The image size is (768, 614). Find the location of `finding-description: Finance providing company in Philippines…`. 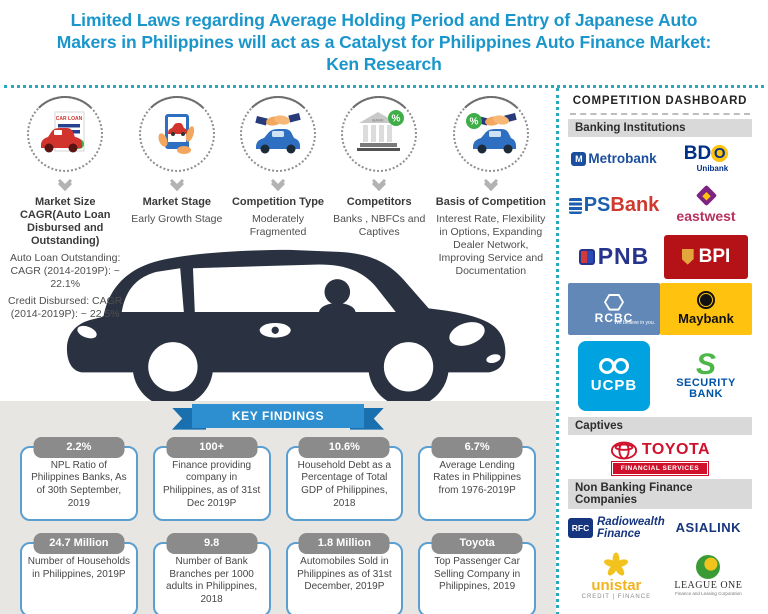

finding-description: Finance providing company in Philippines… is located at coordinates (211, 484).